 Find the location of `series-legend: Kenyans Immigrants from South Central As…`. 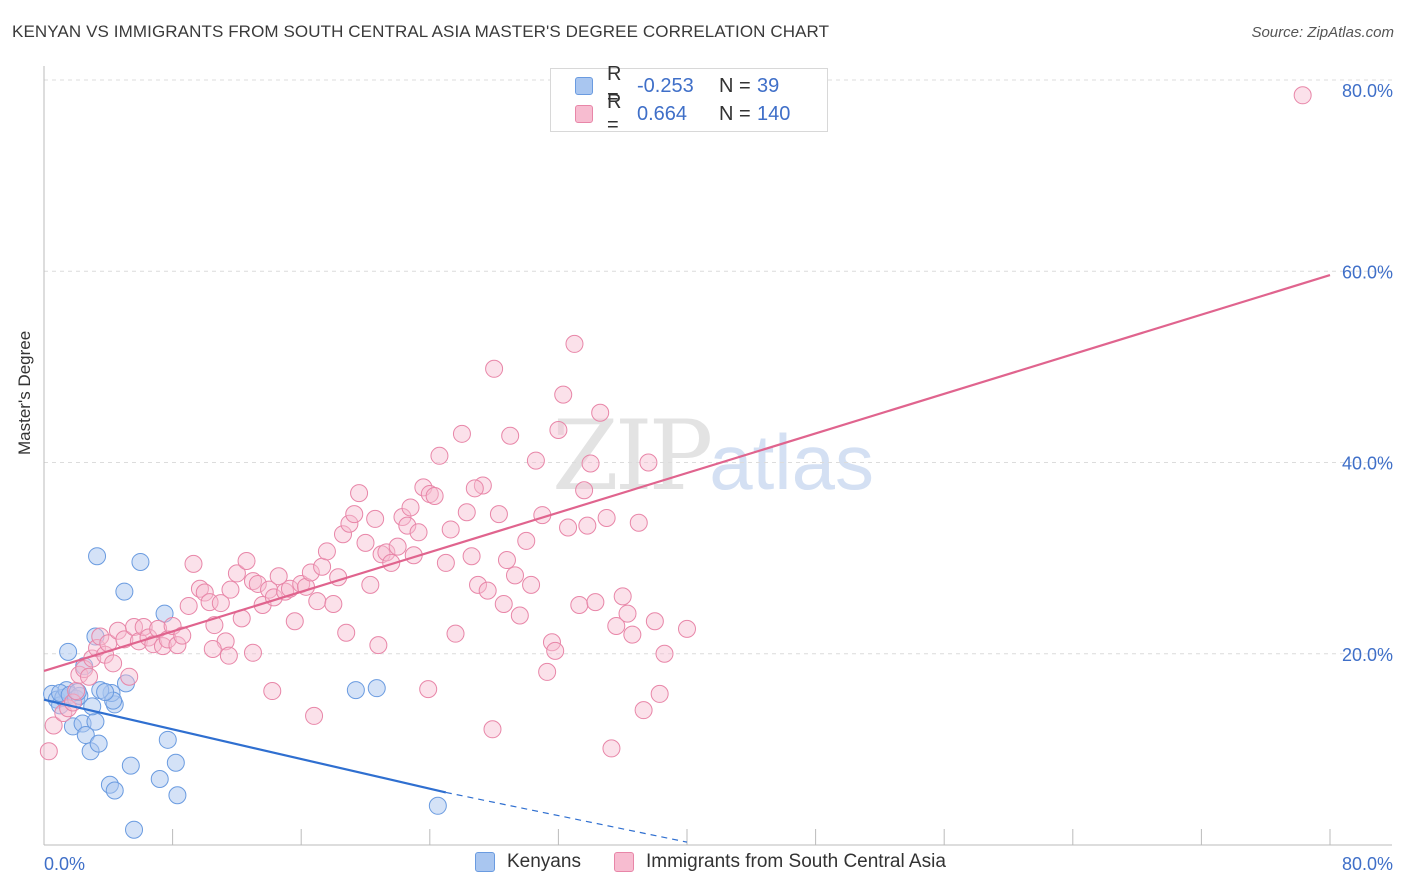

series-legend: Kenyans Immigrants from South Central As… is located at coordinates (703, 865).